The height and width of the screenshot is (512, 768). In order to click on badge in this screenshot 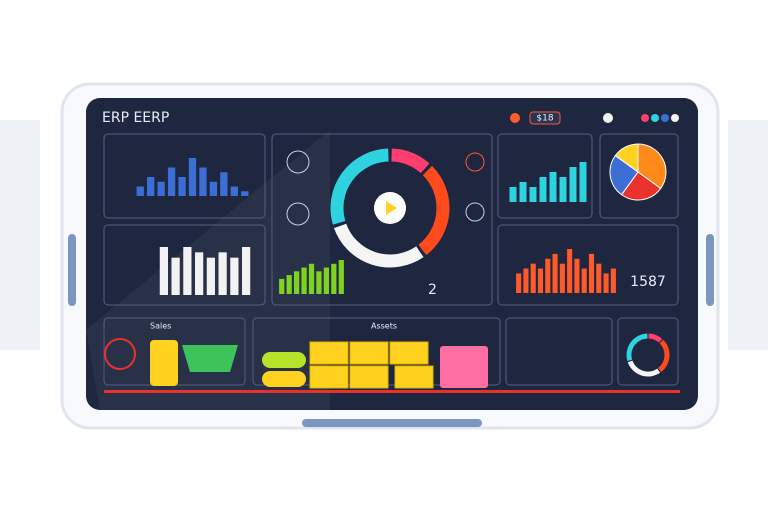, I will do `click(545, 118)`.